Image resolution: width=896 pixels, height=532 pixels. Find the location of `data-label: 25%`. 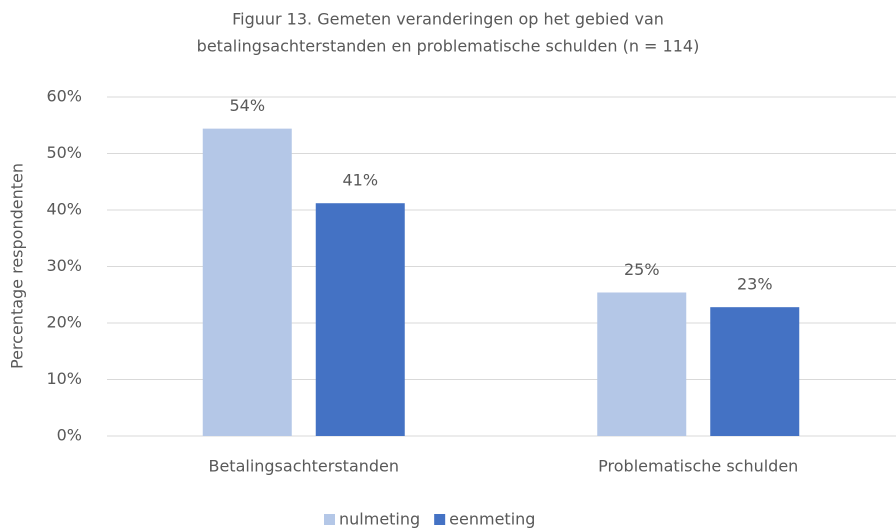

data-label: 25% is located at coordinates (642, 269).